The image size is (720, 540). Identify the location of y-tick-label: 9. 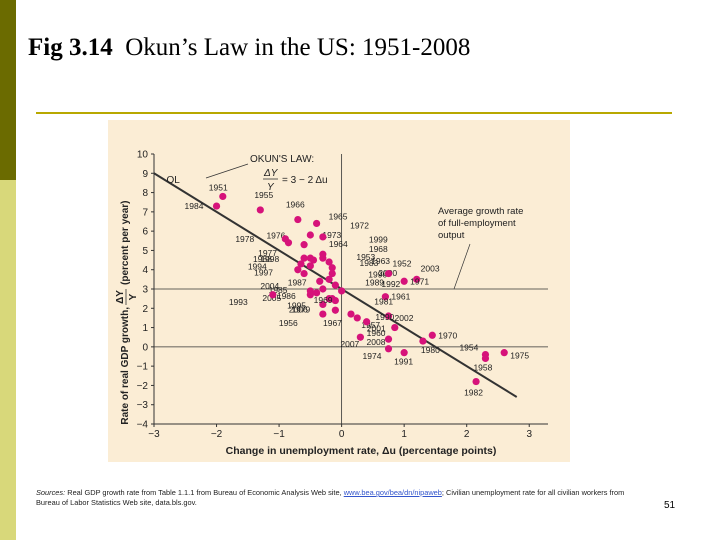
(145, 174).